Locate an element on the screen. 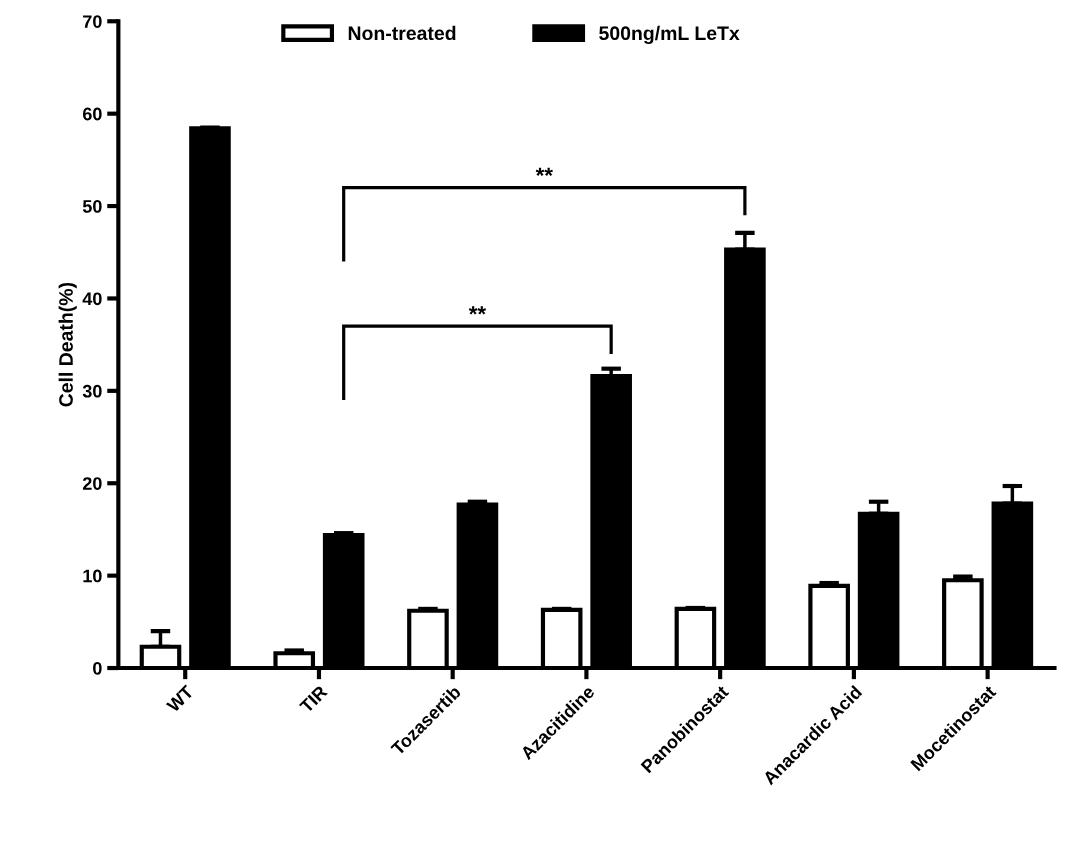 Image resolution: width=1076 pixels, height=851 pixels. y-tick-label: 50 is located at coordinates (92, 206).